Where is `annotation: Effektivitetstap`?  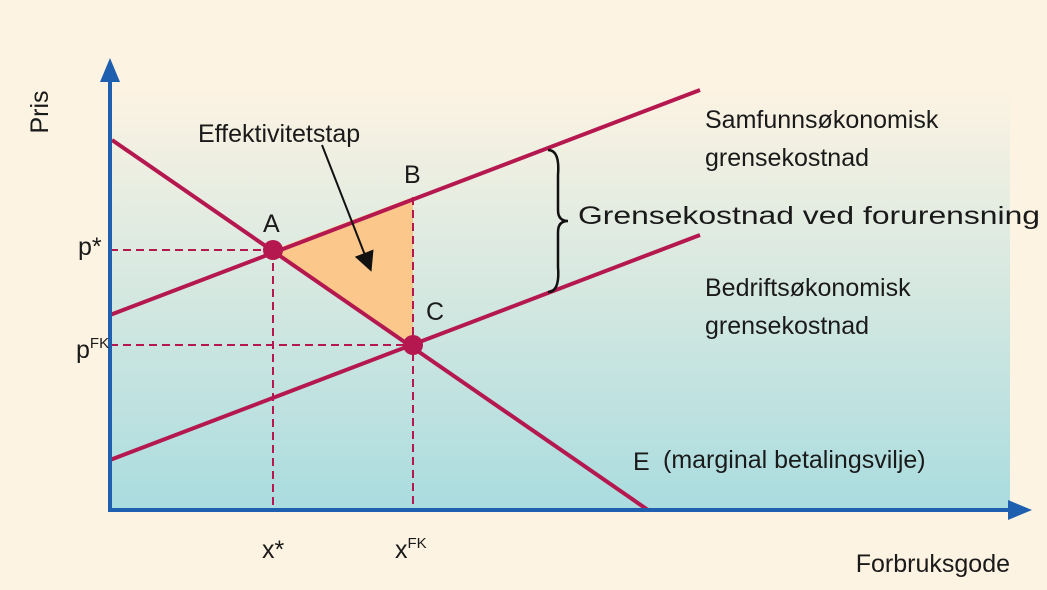
annotation: Effektivitetstap is located at coordinates (279, 134).